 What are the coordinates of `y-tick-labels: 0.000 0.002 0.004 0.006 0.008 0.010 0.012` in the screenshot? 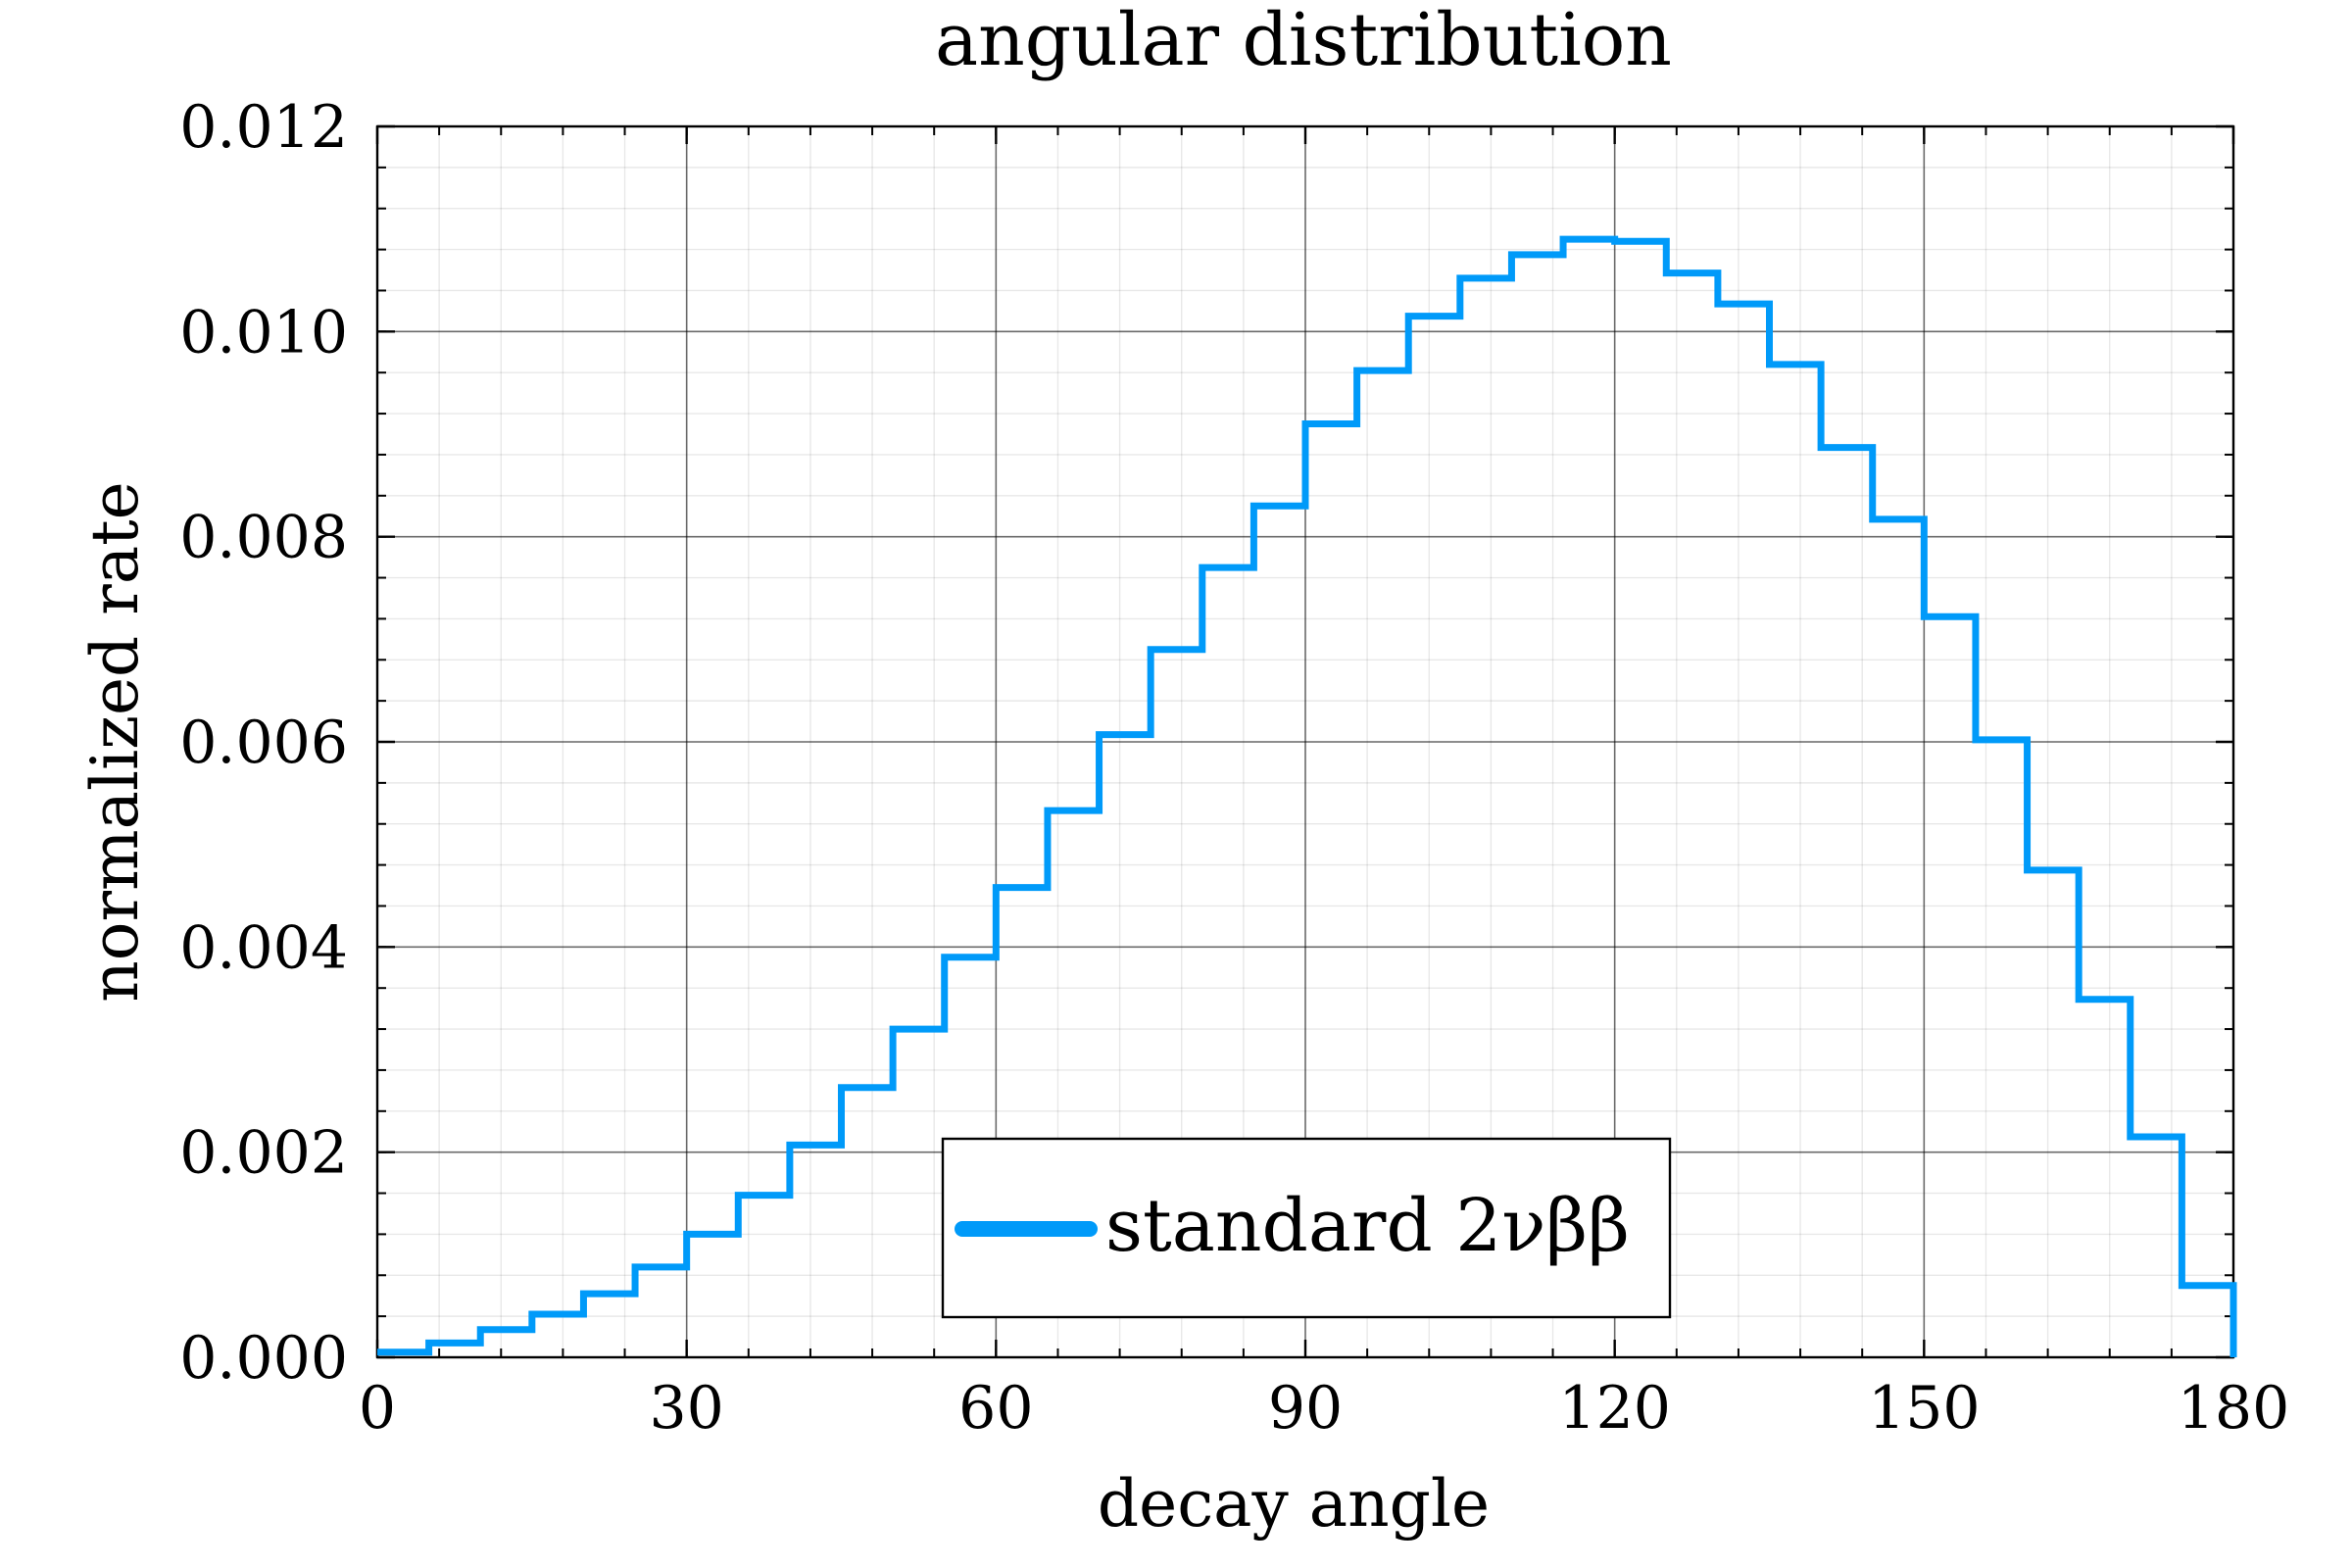 It's located at (263, 743).